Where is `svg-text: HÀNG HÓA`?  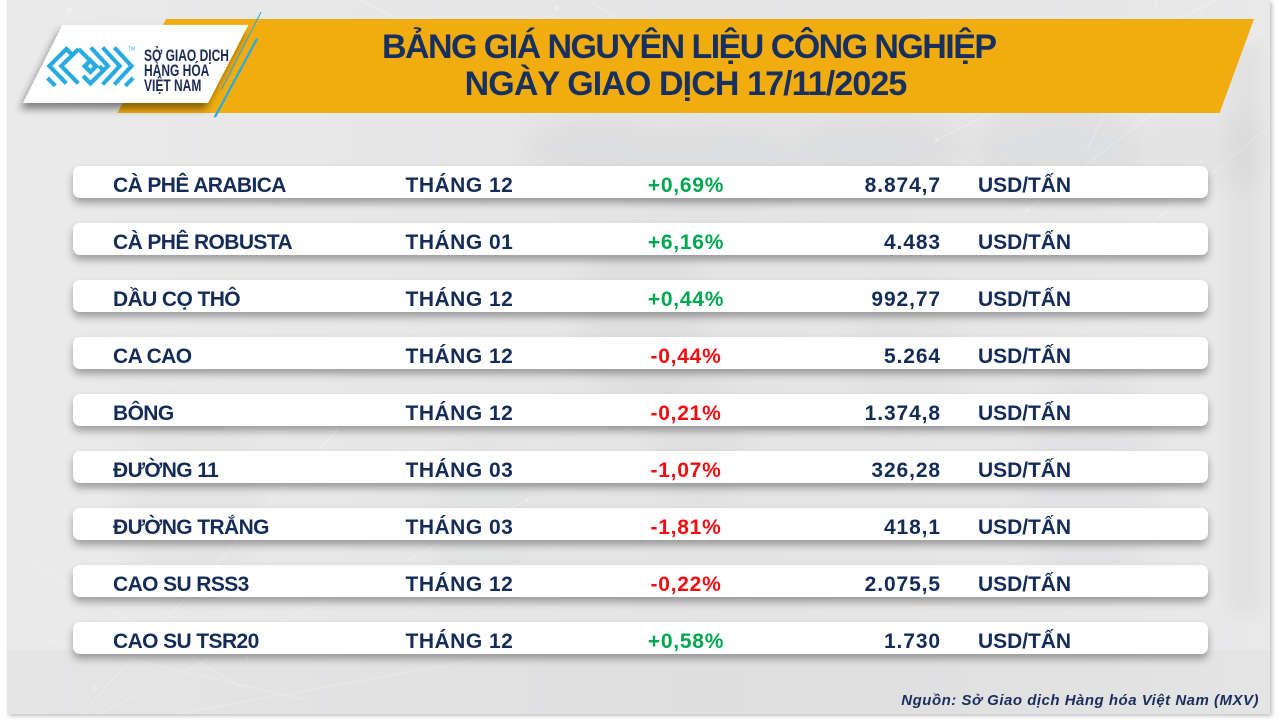
svg-text: HÀNG HÓA is located at coordinates (177, 70).